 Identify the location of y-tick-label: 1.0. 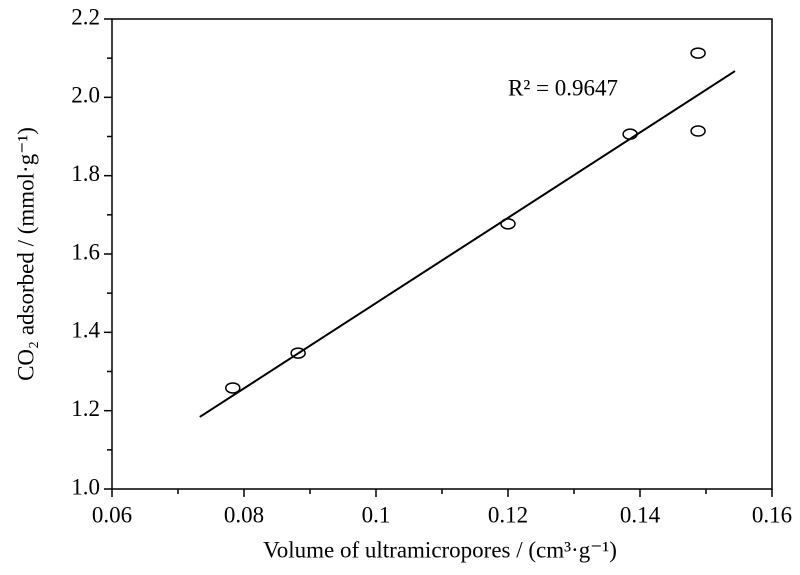
(85, 486).